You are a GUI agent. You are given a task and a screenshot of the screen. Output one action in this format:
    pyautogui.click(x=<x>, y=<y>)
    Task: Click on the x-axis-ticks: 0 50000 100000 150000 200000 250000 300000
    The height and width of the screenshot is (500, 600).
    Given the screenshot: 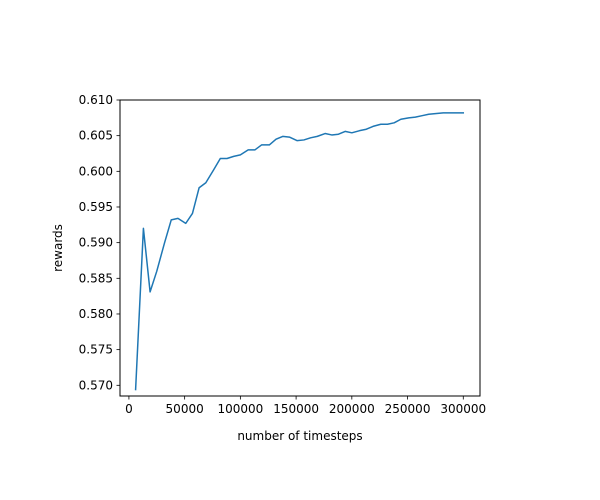 What is the action you would take?
    pyautogui.click(x=305, y=406)
    